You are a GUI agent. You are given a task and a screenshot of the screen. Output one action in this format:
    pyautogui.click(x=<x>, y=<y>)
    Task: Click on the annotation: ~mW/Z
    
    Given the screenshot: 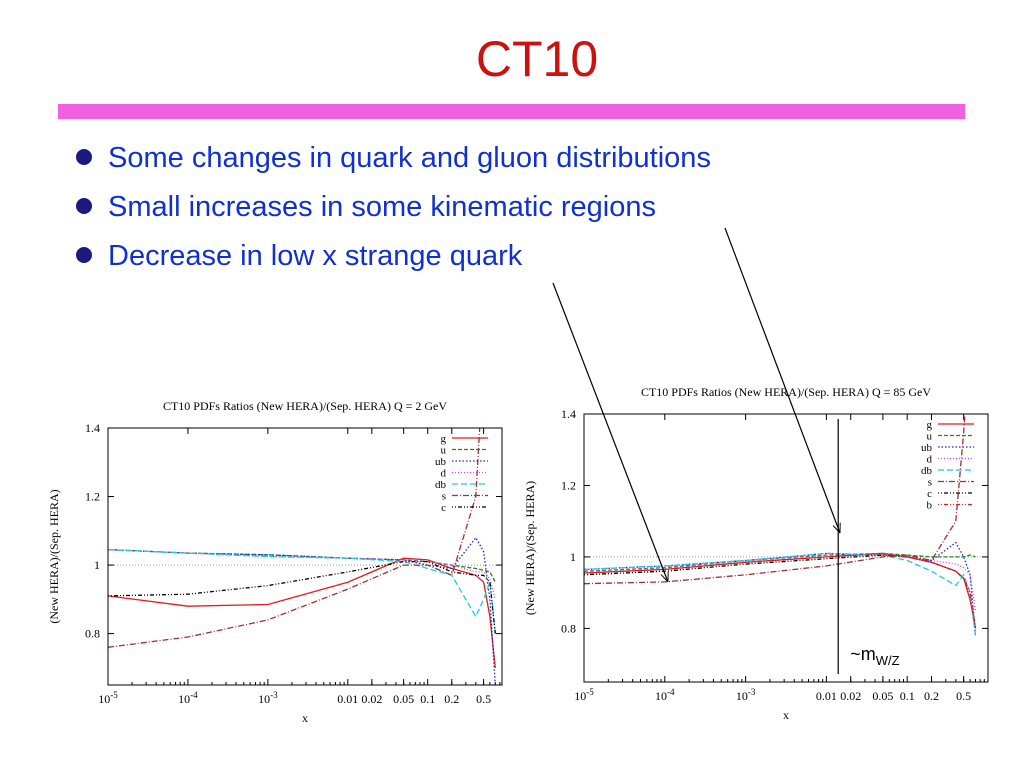 What is the action you would take?
    pyautogui.click(x=874, y=656)
    